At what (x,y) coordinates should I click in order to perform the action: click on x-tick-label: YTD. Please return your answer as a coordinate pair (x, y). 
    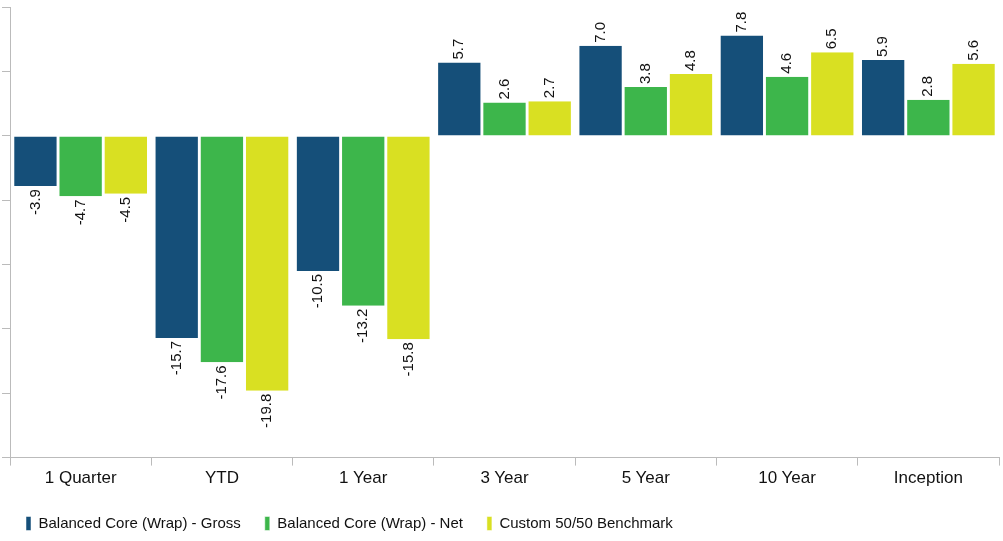
    Looking at the image, I should click on (221, 478).